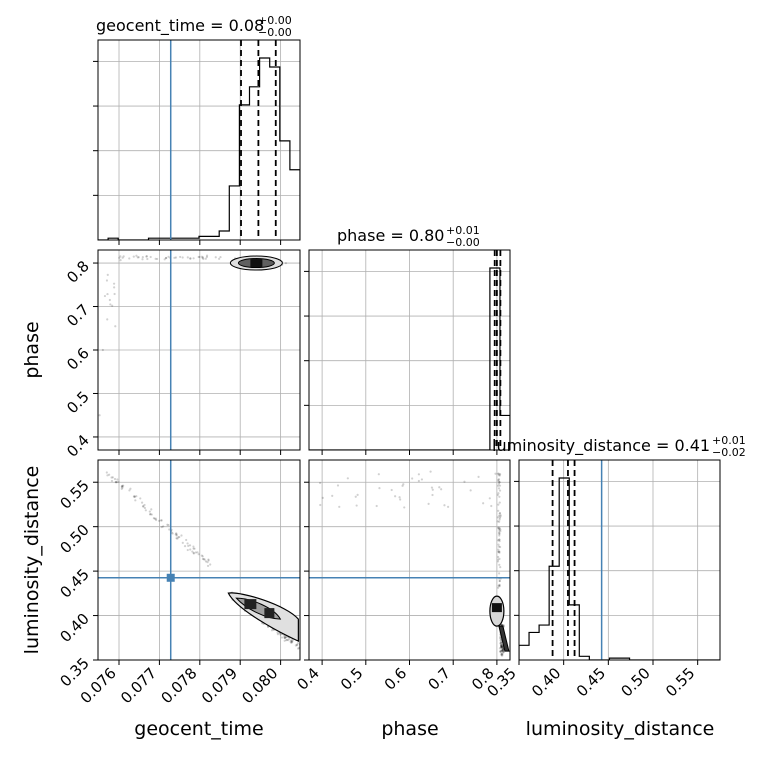 The width and height of the screenshot is (760, 760). What do you see at coordinates (74, 539) in the screenshot?
I see `y-tick-label: 0.50` at bounding box center [74, 539].